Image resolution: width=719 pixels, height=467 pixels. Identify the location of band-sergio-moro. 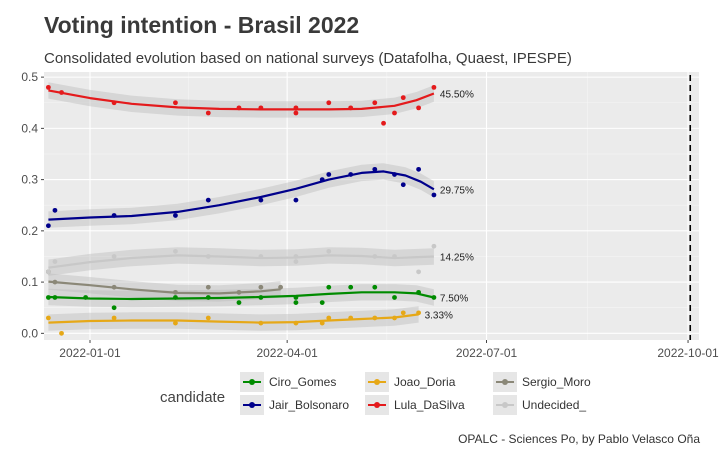
(164, 287).